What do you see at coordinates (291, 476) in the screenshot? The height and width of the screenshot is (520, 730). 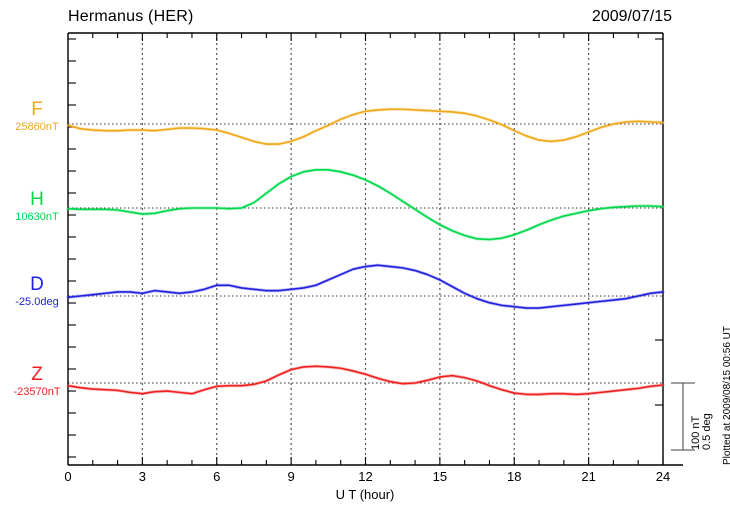 I see `x-tick-label-9: 9` at bounding box center [291, 476].